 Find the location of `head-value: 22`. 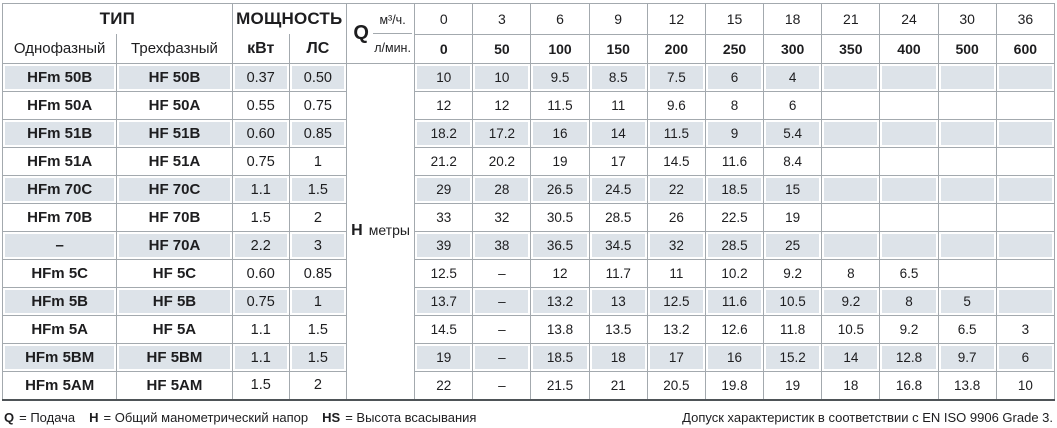

head-value: 22 is located at coordinates (444, 385).